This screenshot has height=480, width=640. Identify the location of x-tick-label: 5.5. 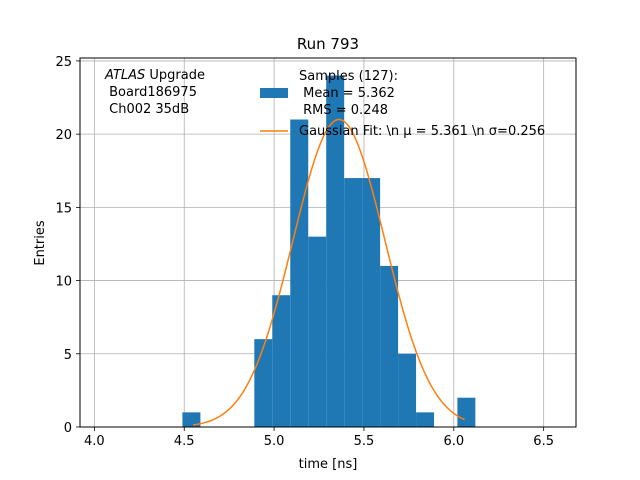
(364, 441).